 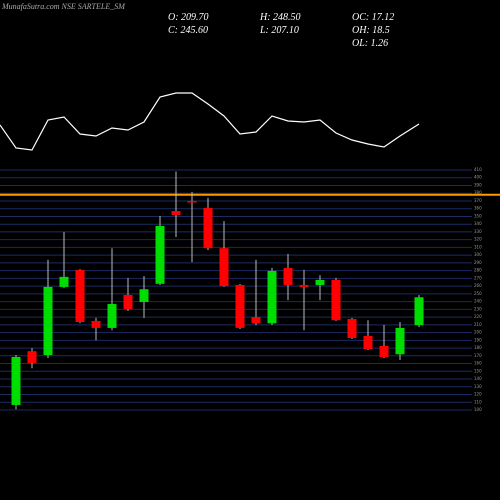 I want to click on y-tick-label: 390, so click(x=478, y=184).